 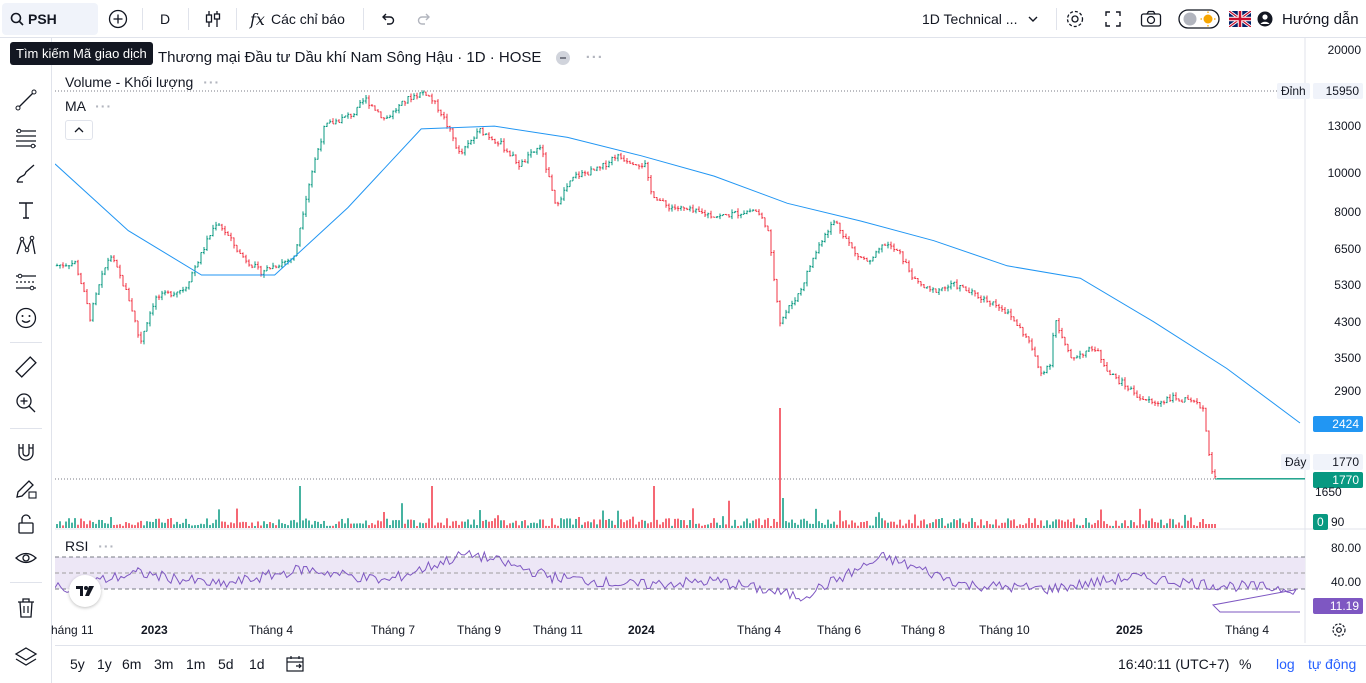 I want to click on rsi-tick-80: 80.00, so click(x=1345, y=548).